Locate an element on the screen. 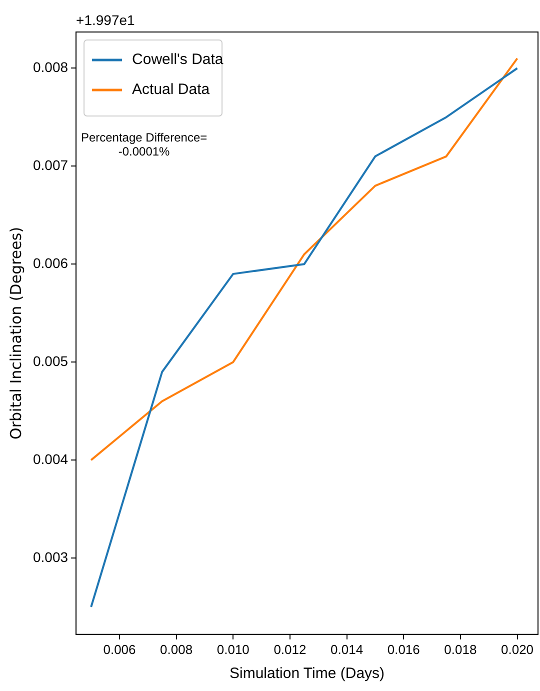 This screenshot has height=691, width=540. x-tick-label: 0.008 is located at coordinates (176, 649).